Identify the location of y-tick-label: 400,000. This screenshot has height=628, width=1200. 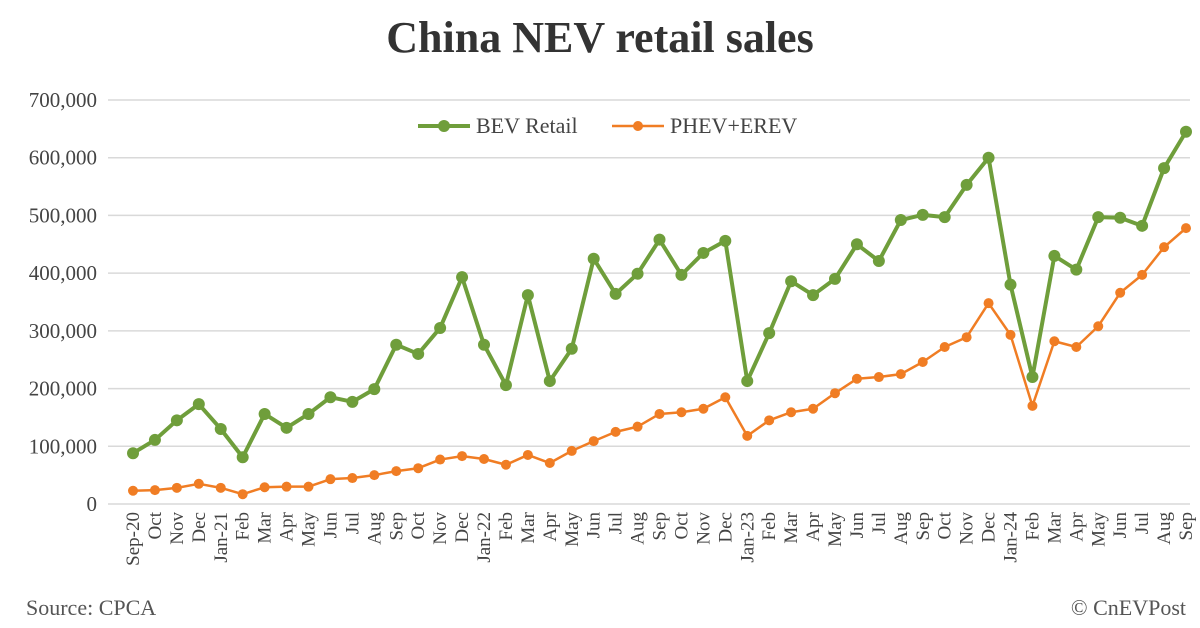
(63, 273).